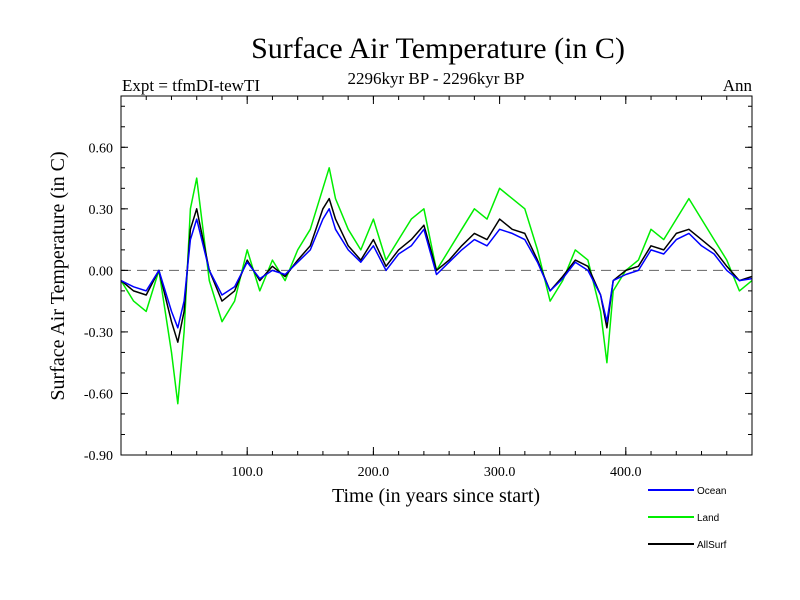 The width and height of the screenshot is (800, 600). What do you see at coordinates (101, 271) in the screenshot?
I see `y-tick-label: 0.00` at bounding box center [101, 271].